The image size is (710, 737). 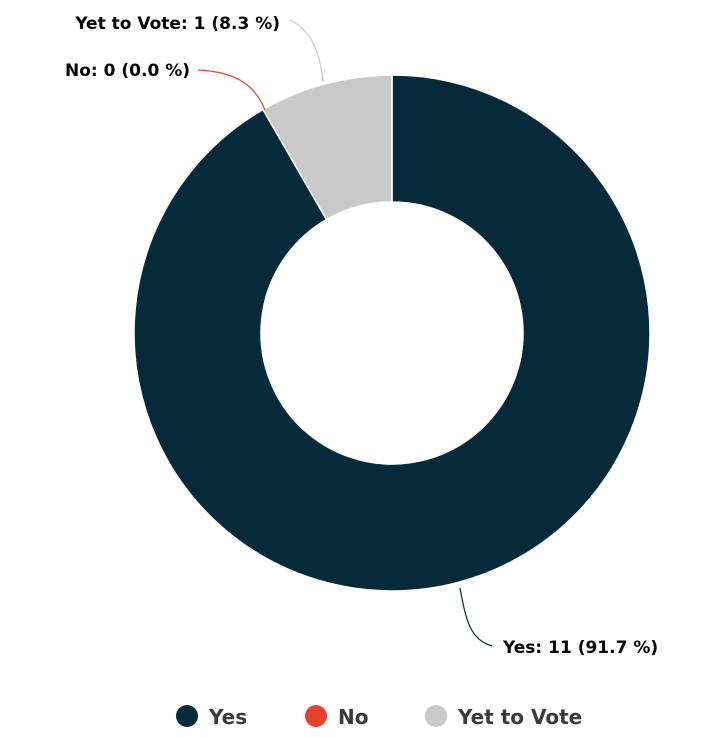 What do you see at coordinates (353, 717) in the screenshot?
I see `legend-label: No` at bounding box center [353, 717].